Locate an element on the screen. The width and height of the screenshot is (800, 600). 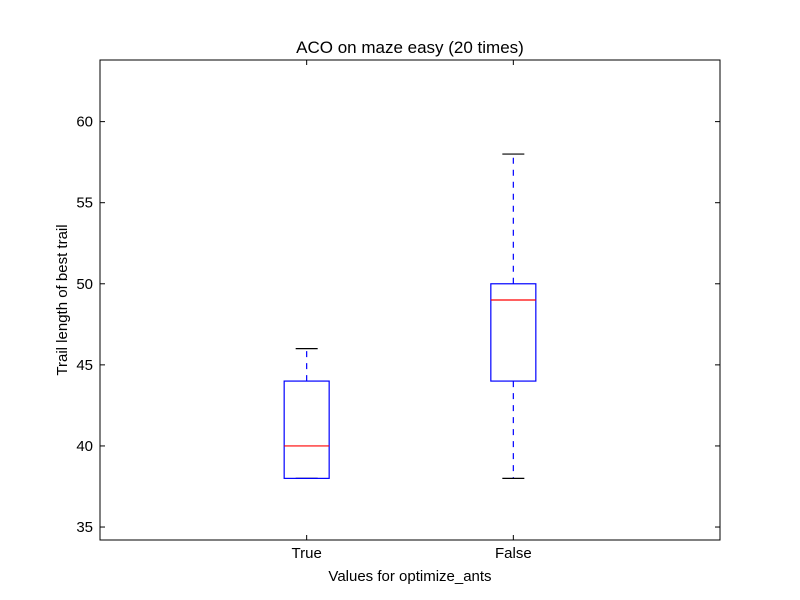
y-axis-label: Trail length of best trail is located at coordinates (62, 299).